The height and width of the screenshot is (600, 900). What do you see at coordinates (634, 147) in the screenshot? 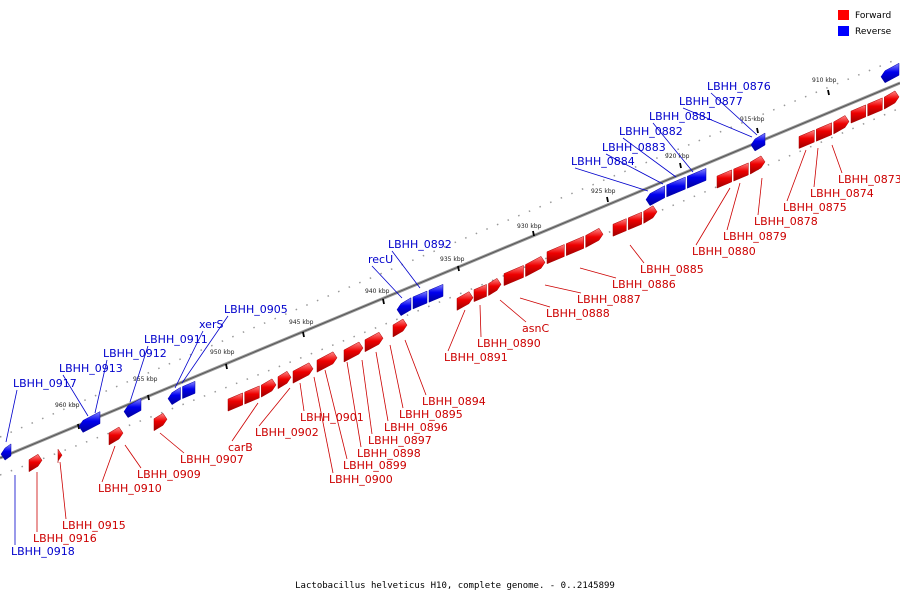
I see `reverse-gene-label: LBHH_0883` at bounding box center [634, 147].